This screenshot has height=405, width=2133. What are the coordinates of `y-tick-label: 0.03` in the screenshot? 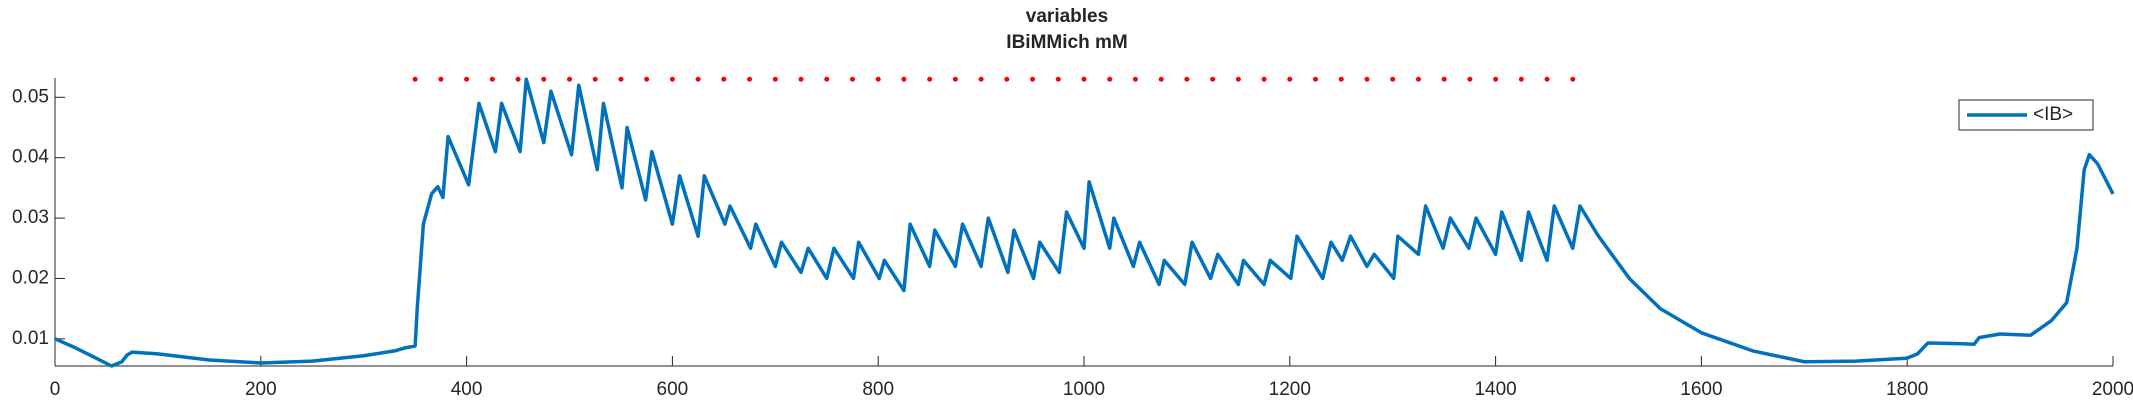 It's located at (30, 217).